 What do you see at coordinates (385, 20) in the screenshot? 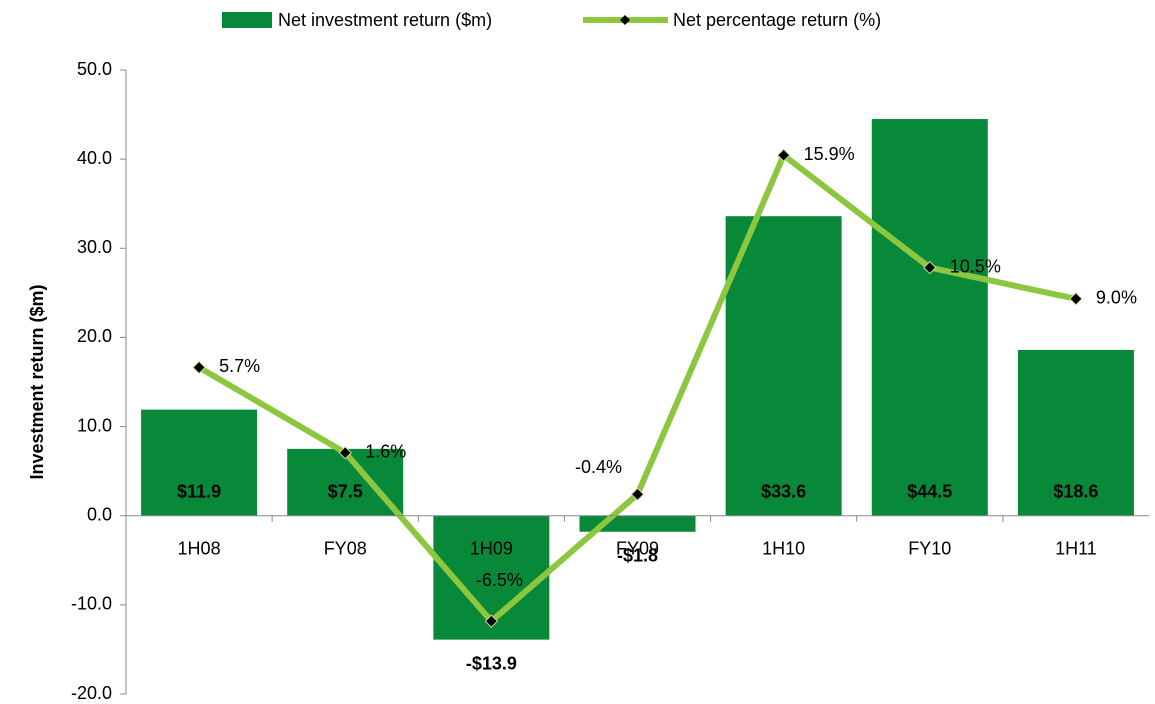
I see `legend-label: Net investment return ($m)` at bounding box center [385, 20].